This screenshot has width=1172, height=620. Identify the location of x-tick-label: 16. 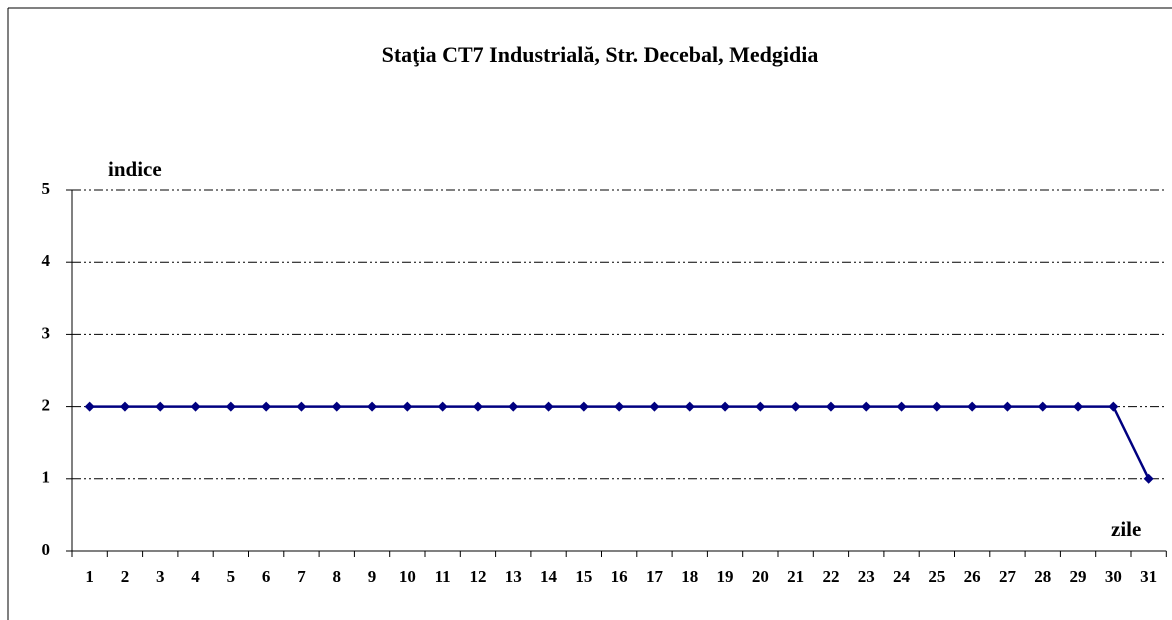
(619, 576).